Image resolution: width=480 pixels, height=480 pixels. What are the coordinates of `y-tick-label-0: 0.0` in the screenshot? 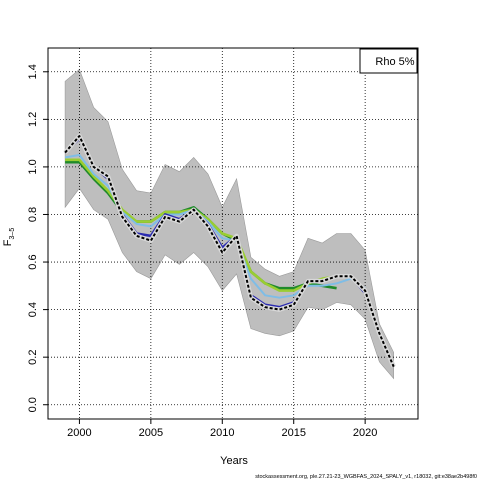 It's located at (33, 404).